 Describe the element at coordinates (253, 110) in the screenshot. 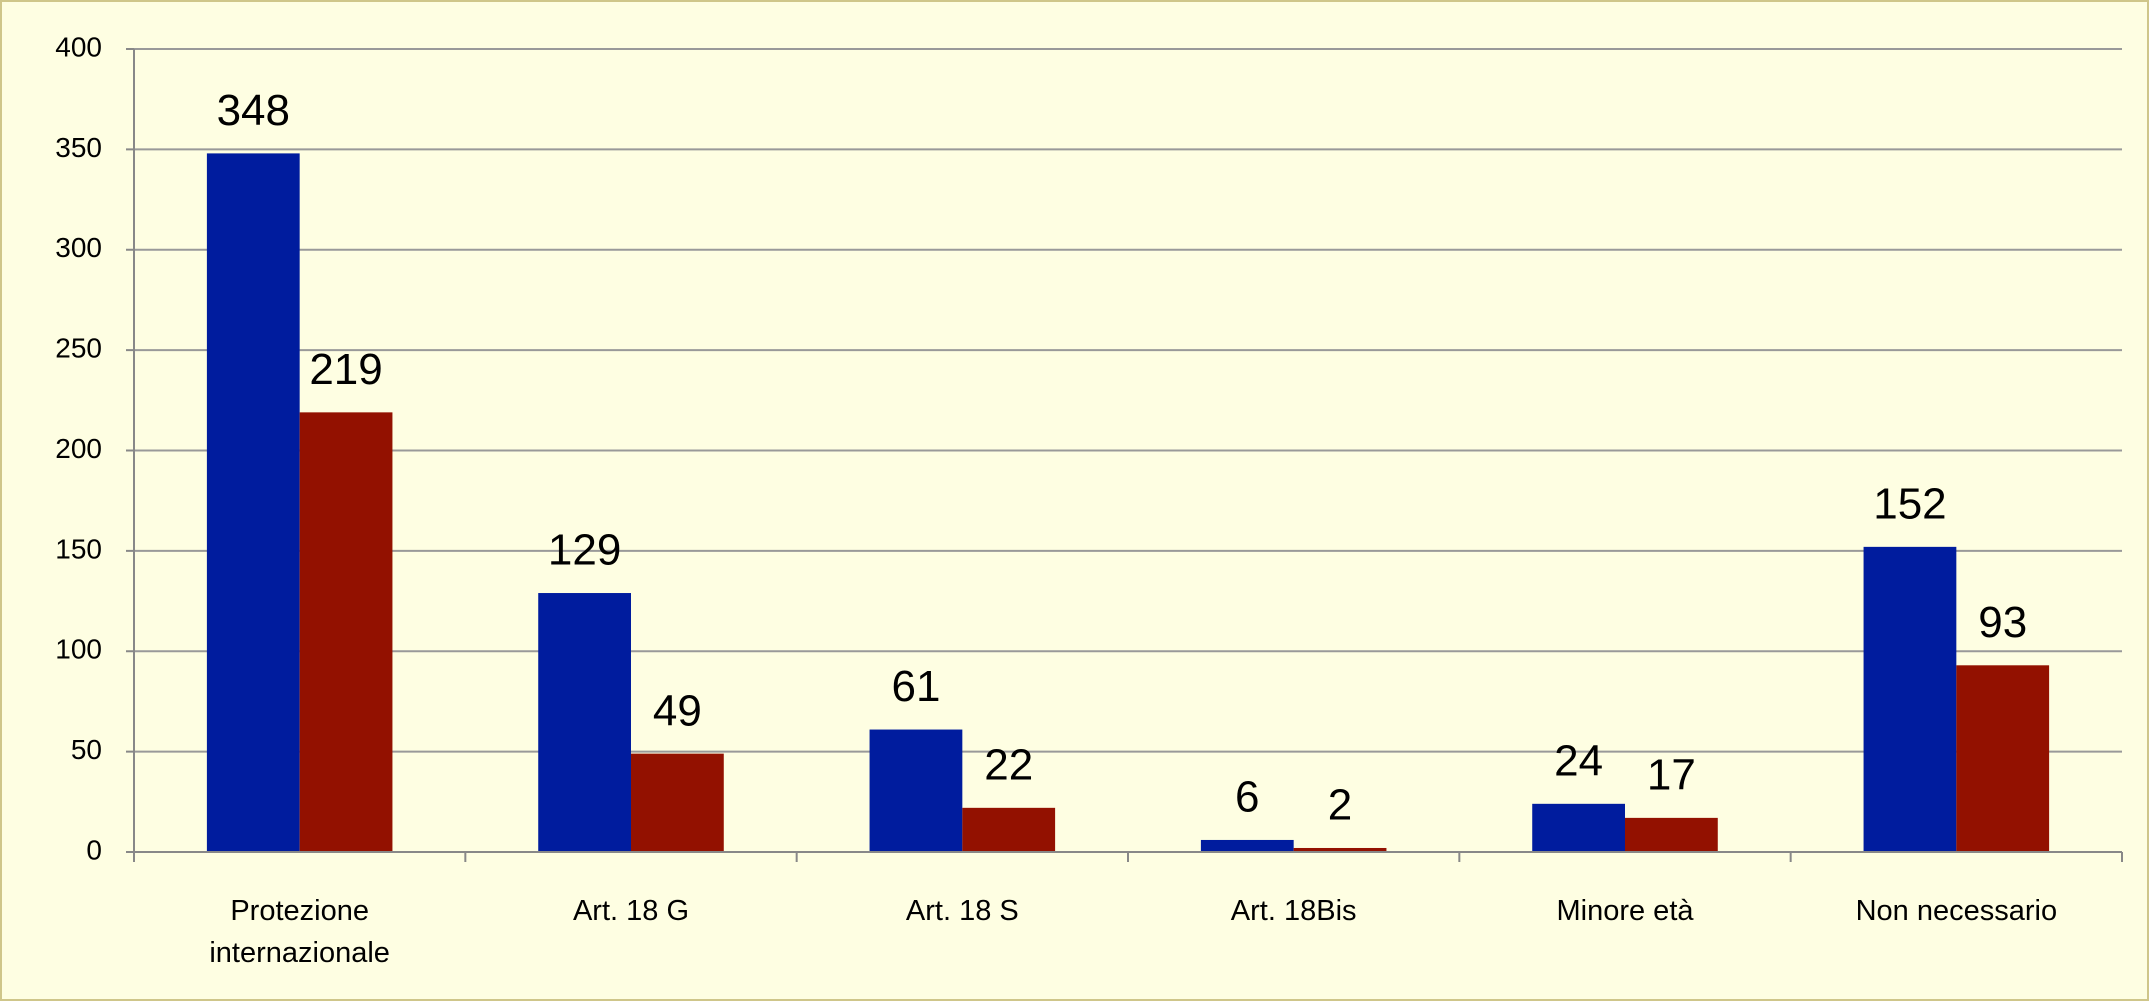

I see `data-label: 348` at that location.